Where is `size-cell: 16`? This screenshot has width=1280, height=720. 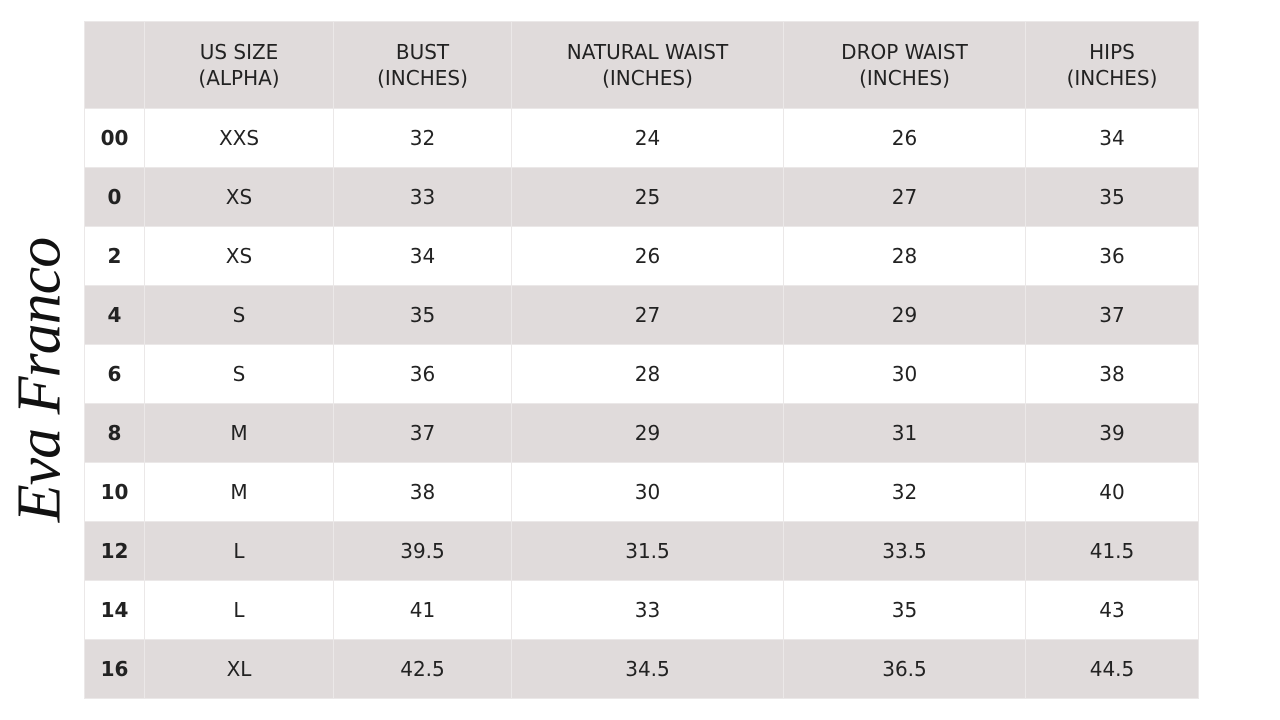
size-cell: 16 is located at coordinates (114, 669).